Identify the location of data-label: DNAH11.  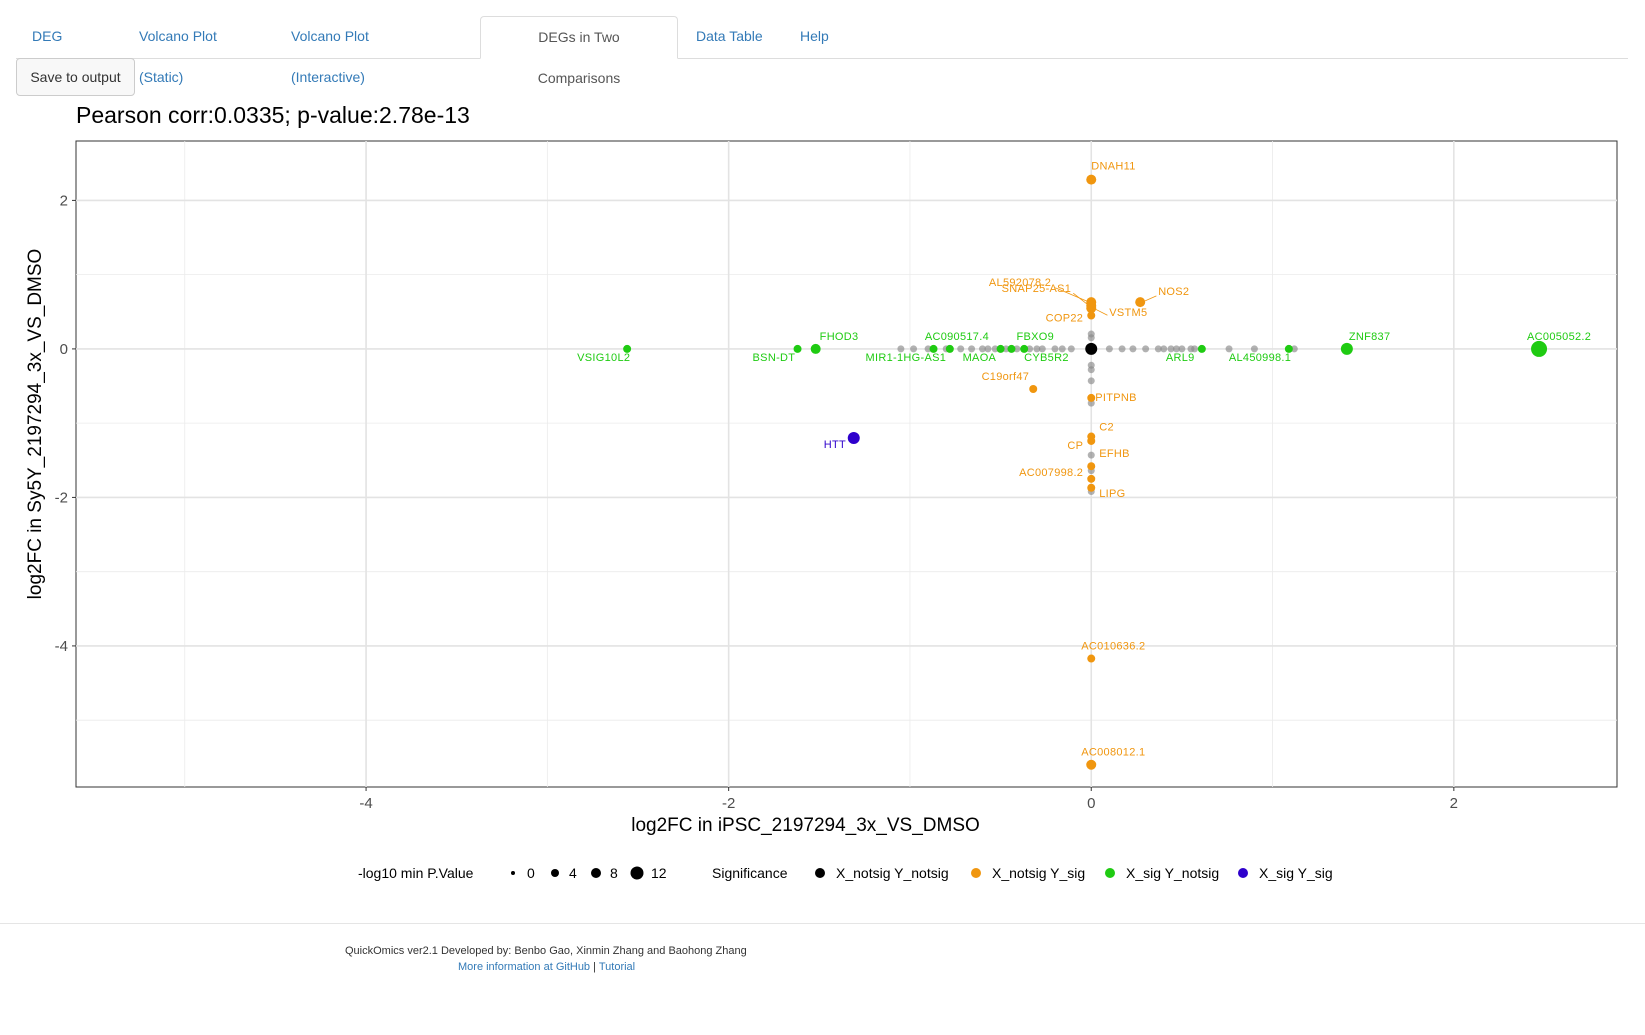
(1113, 167).